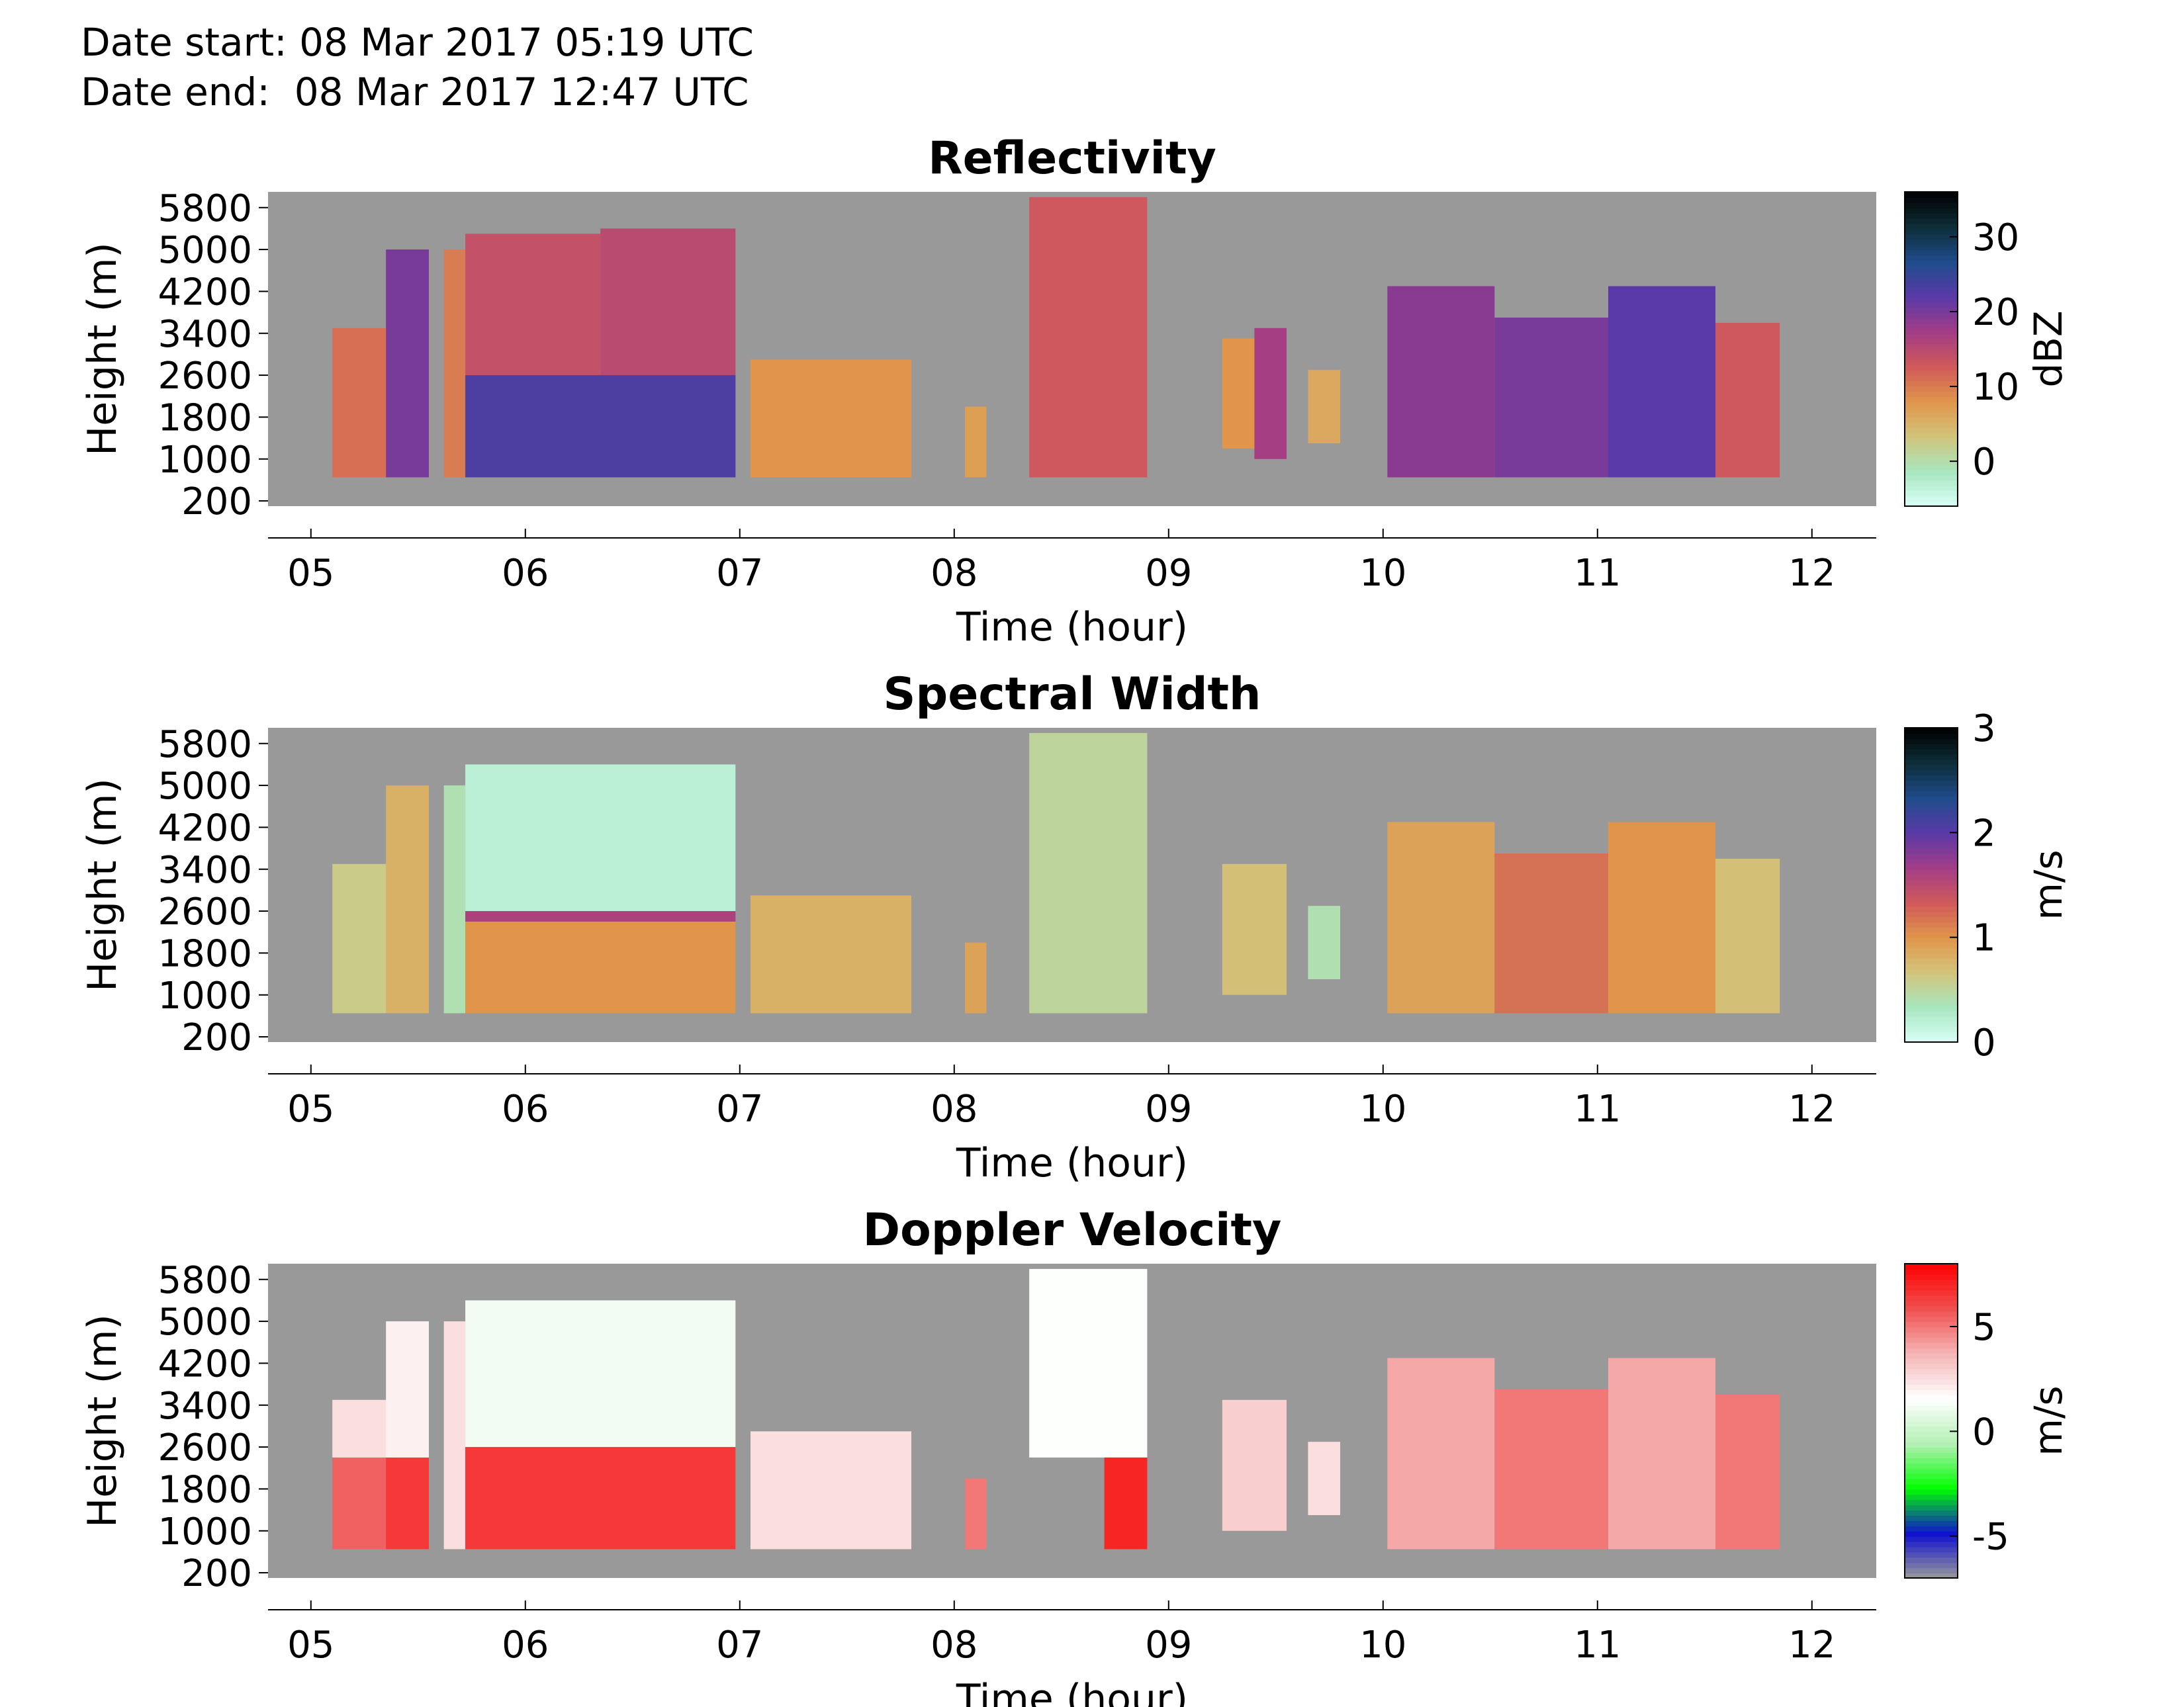 This screenshot has height=1707, width=2184. I want to click on chart-title: Reflectivity, so click(1072, 158).